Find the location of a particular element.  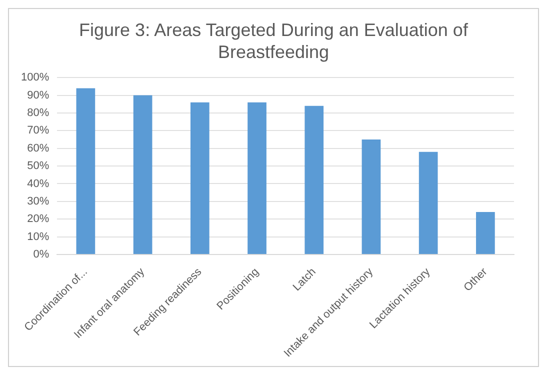

y-tick-label: 100% is located at coordinates (35, 78).